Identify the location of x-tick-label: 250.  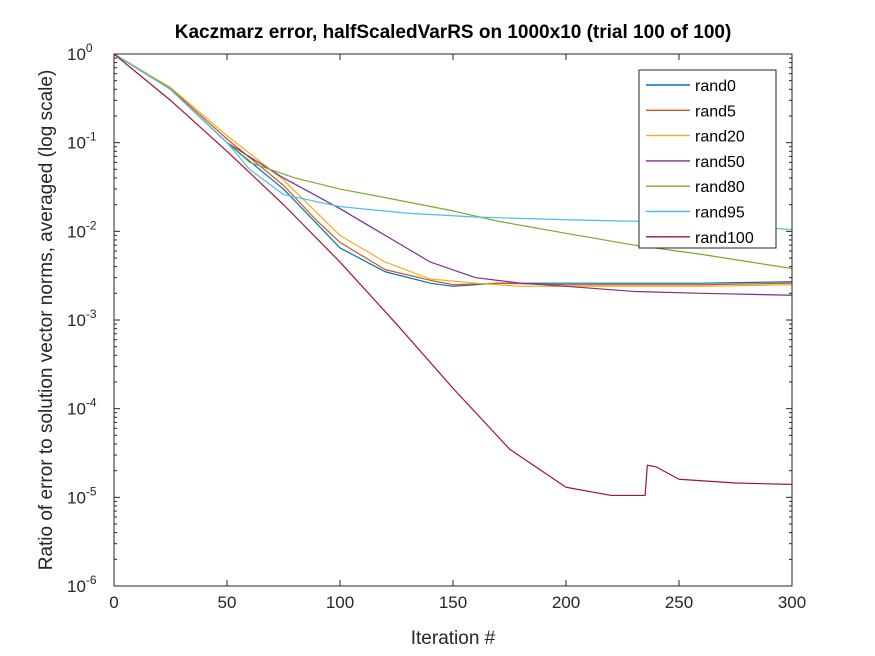
(679, 602).